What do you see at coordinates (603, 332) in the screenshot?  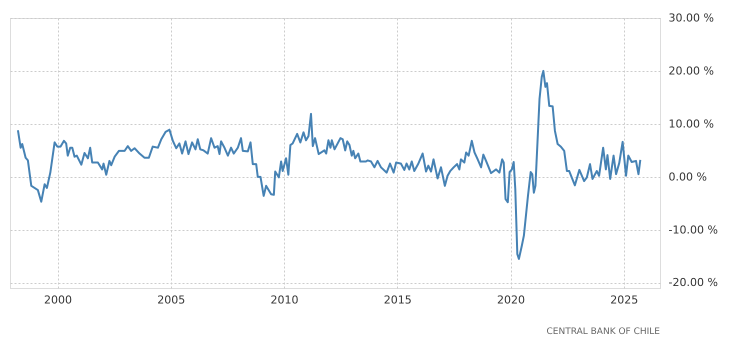 I see `text: CENTRAL BANK OF CHILE` at bounding box center [603, 332].